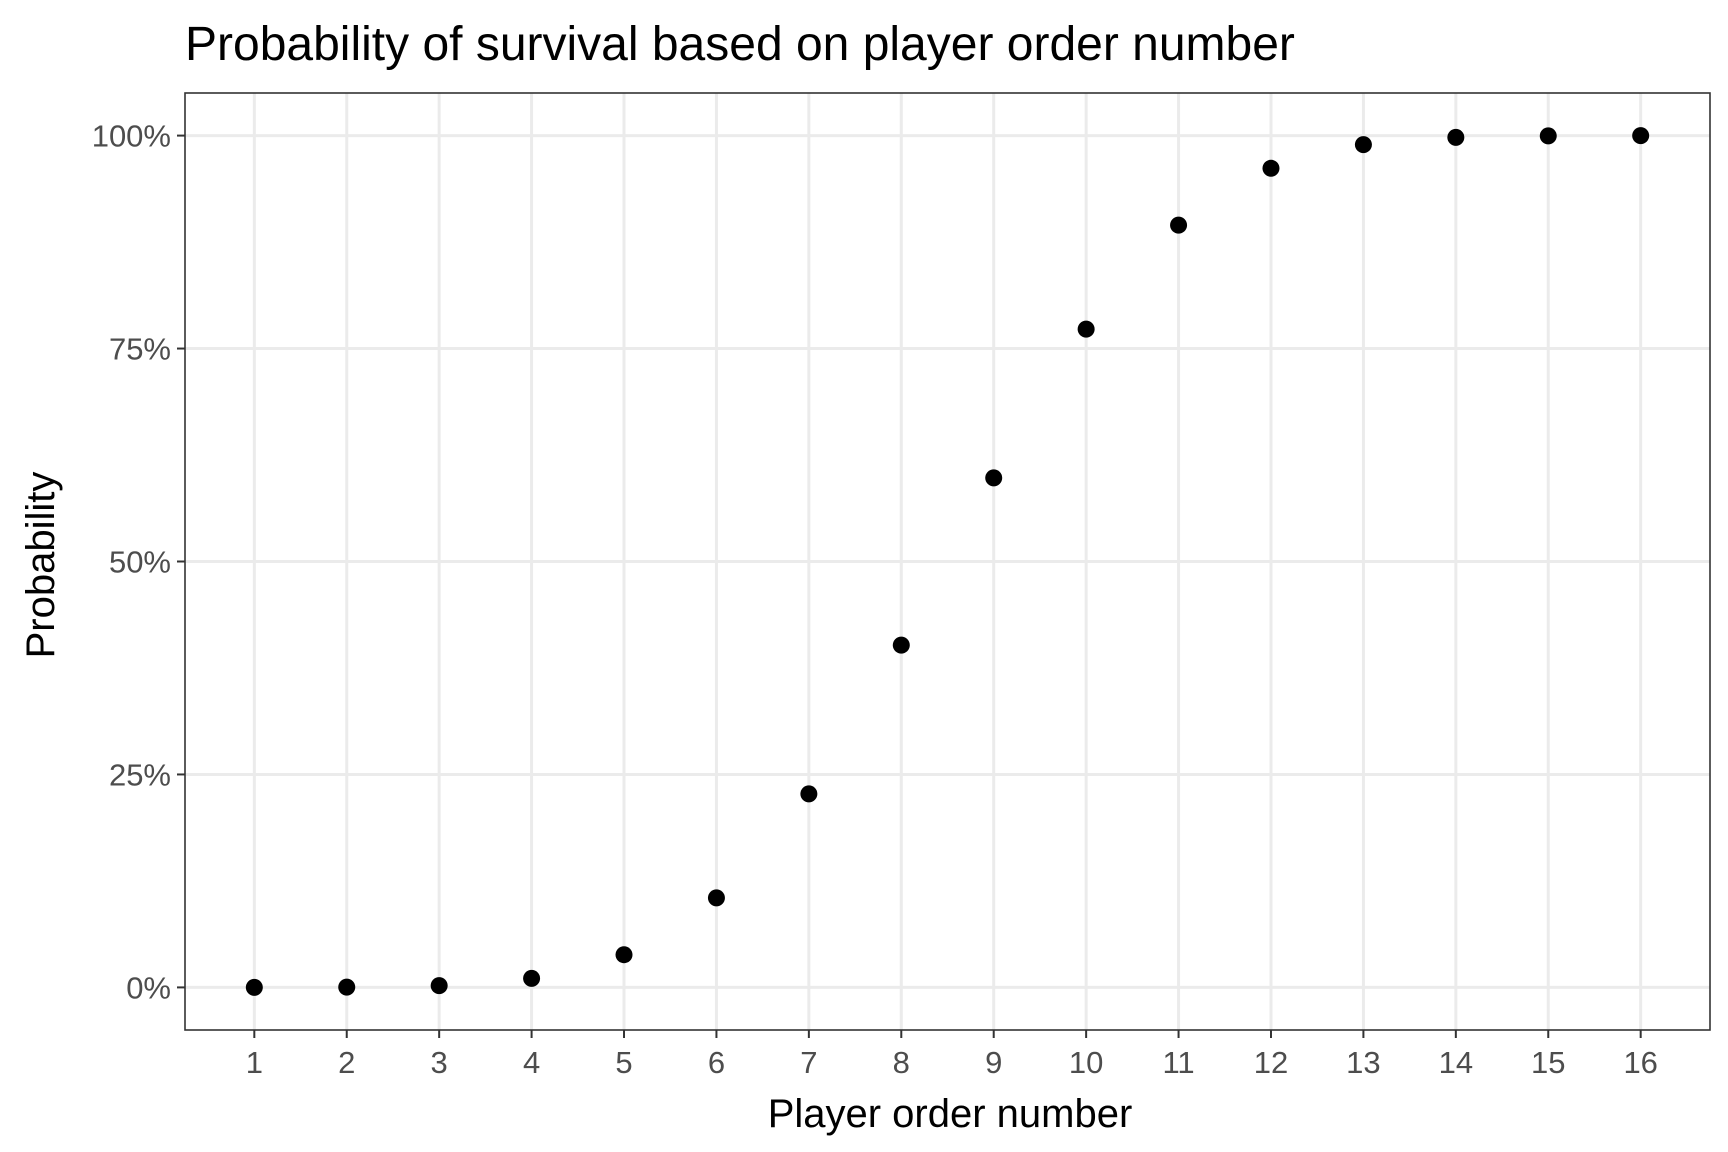 This screenshot has width=1728, height=1152. Describe the element at coordinates (254, 1062) in the screenshot. I see `x-tick-label: 1` at that location.